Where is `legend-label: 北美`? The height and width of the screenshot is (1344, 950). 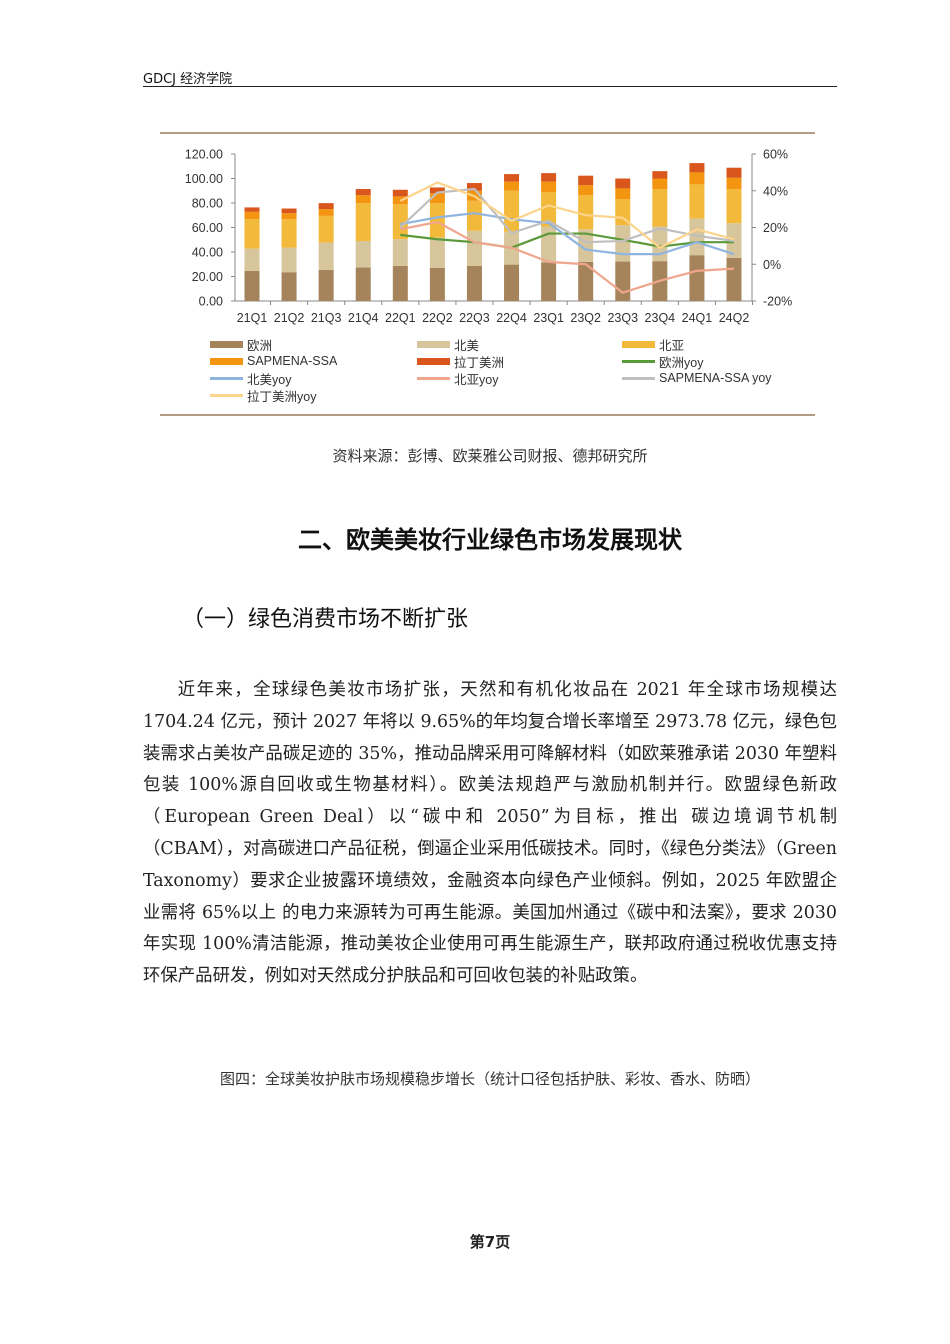
legend-label: 北美 is located at coordinates (467, 345).